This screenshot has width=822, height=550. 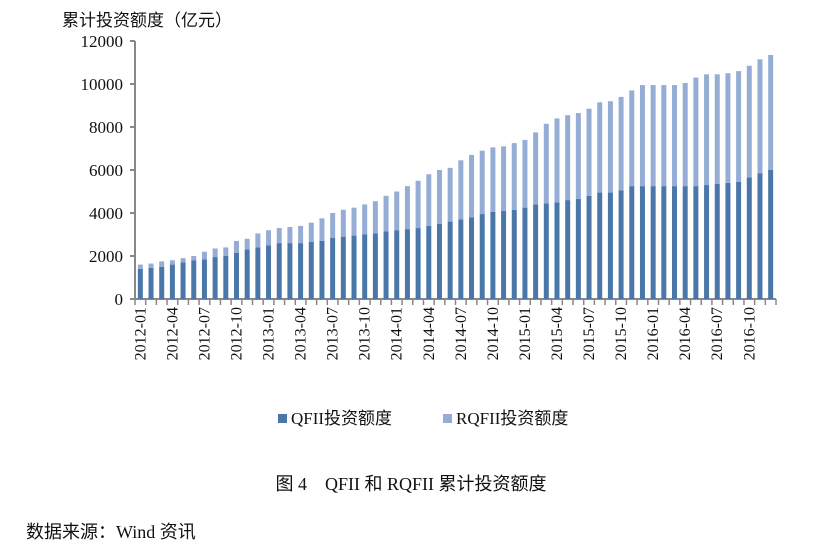 What do you see at coordinates (102, 41) in the screenshot?
I see `y-tick-label: 12000` at bounding box center [102, 41].